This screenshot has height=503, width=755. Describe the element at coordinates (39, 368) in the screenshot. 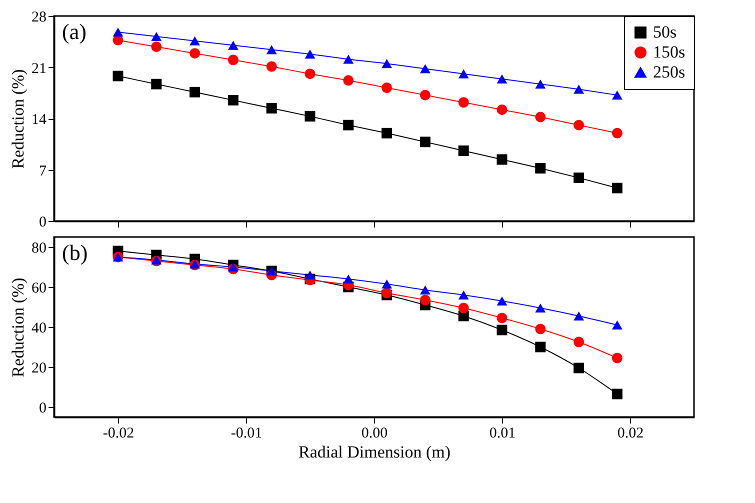

I see `y-tick-label: 20` at that location.